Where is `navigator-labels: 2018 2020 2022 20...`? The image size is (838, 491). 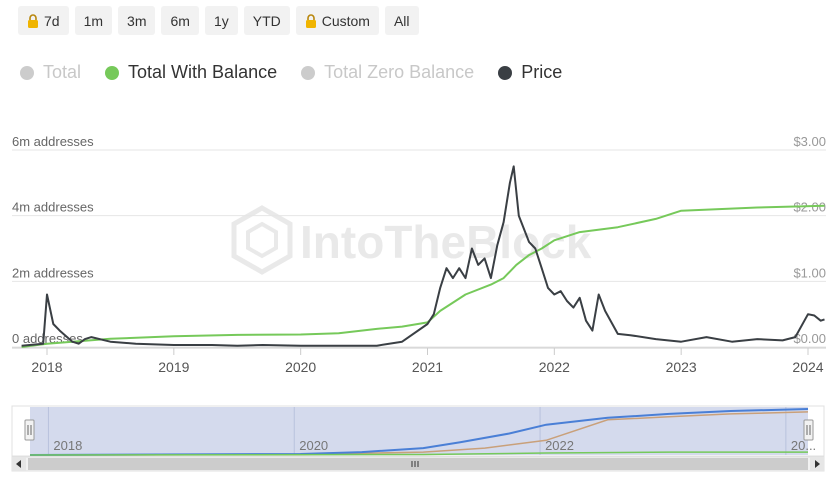
navigator-labels: 2018 2020 2022 20... is located at coordinates (434, 445).